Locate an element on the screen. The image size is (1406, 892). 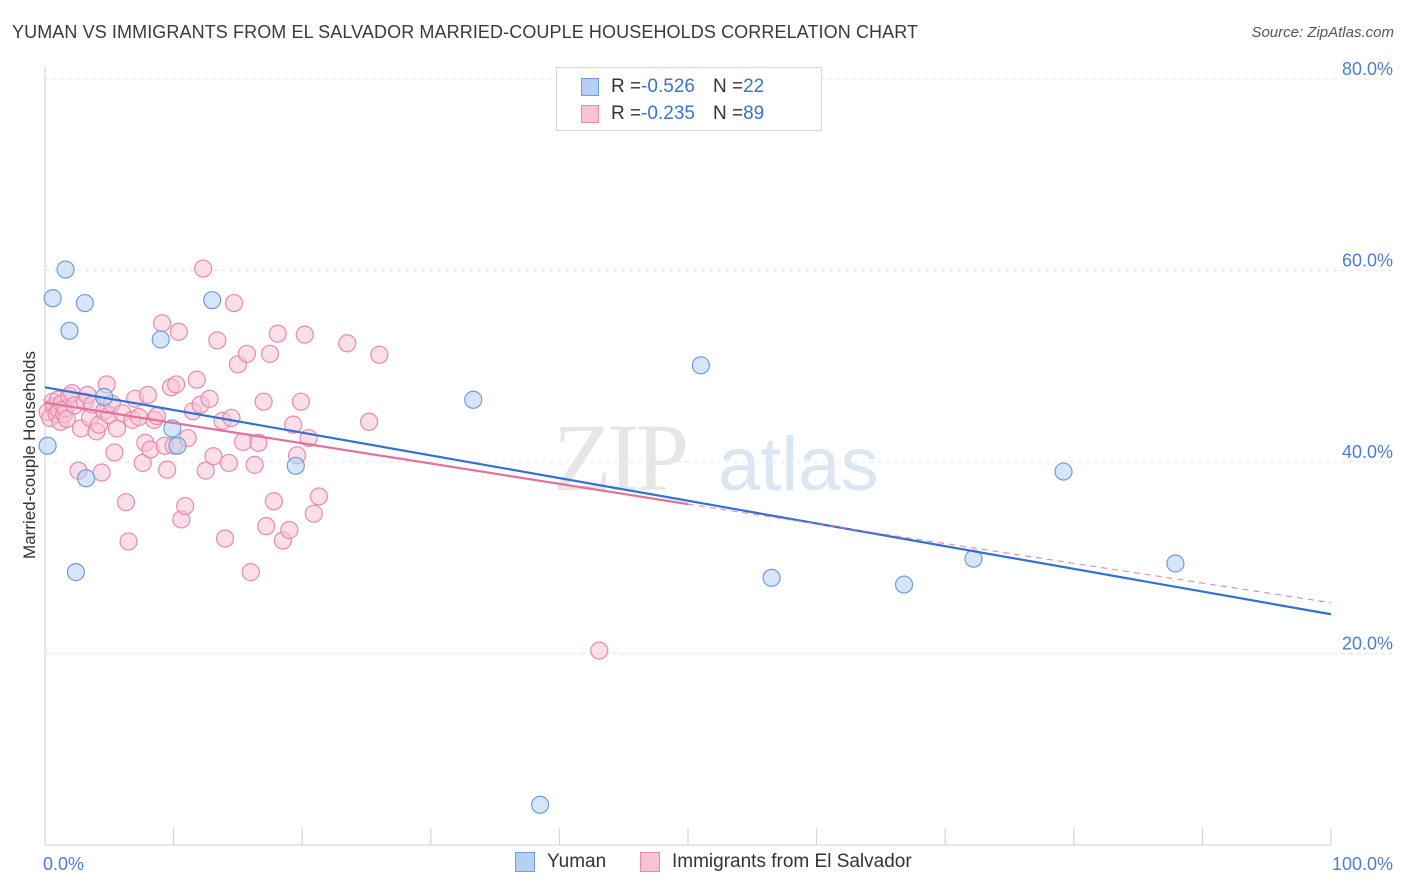
stats-row-salvador: R = -0.235 N = 89 is located at coordinates (672, 114).